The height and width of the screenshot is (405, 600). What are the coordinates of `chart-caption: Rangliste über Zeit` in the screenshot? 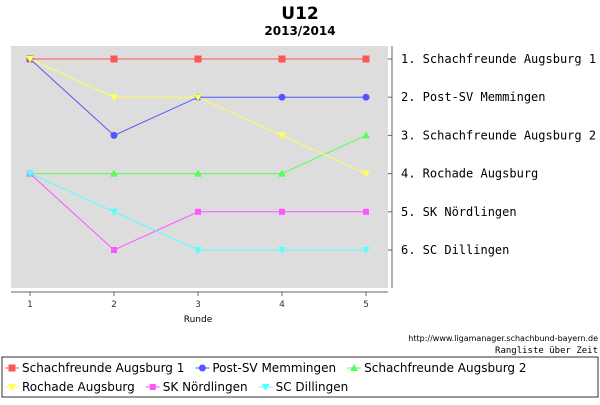 It's located at (546, 351).